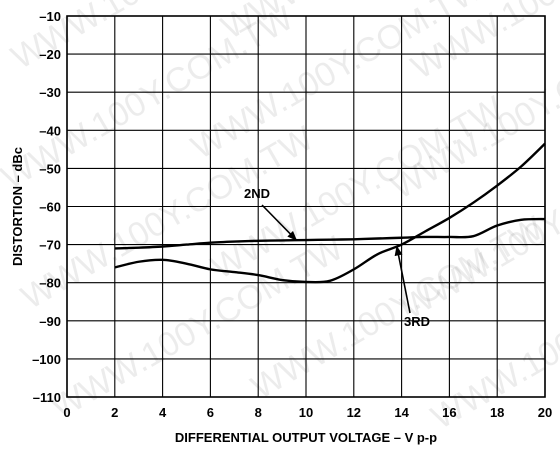 The width and height of the screenshot is (560, 450). I want to click on x-tick-label: 20, so click(545, 412).